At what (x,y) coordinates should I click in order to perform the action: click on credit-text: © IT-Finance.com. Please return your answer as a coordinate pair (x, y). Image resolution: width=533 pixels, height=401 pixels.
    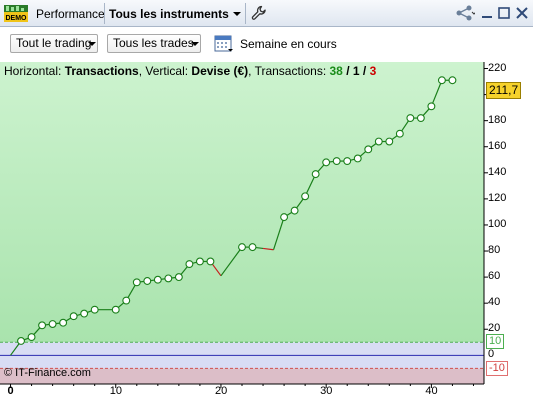
    Looking at the image, I should click on (47, 373).